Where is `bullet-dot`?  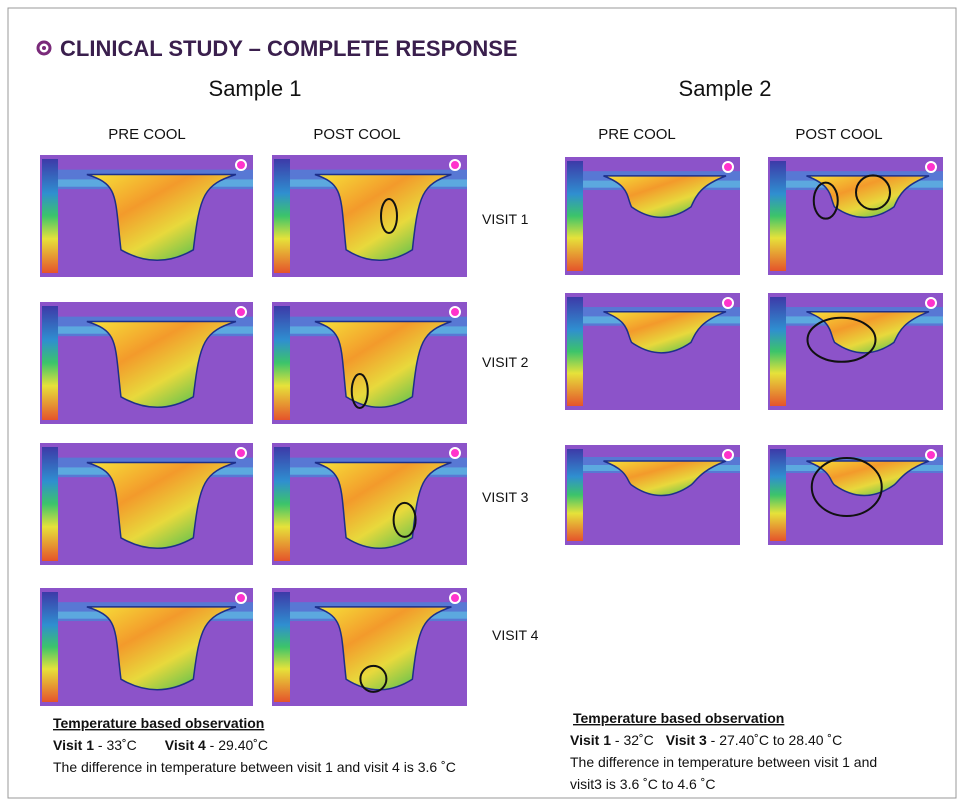 bullet-dot is located at coordinates (44, 48).